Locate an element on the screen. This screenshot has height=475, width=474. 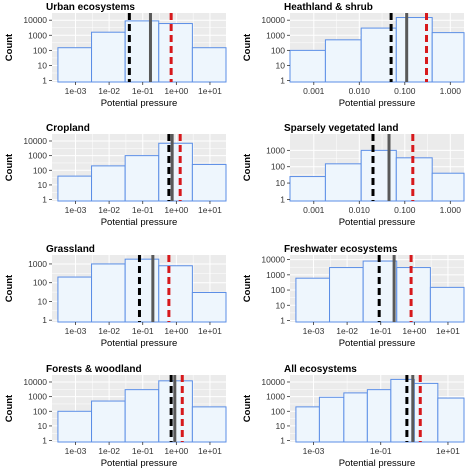
x-tick-label: 1.000 is located at coordinates (451, 210).